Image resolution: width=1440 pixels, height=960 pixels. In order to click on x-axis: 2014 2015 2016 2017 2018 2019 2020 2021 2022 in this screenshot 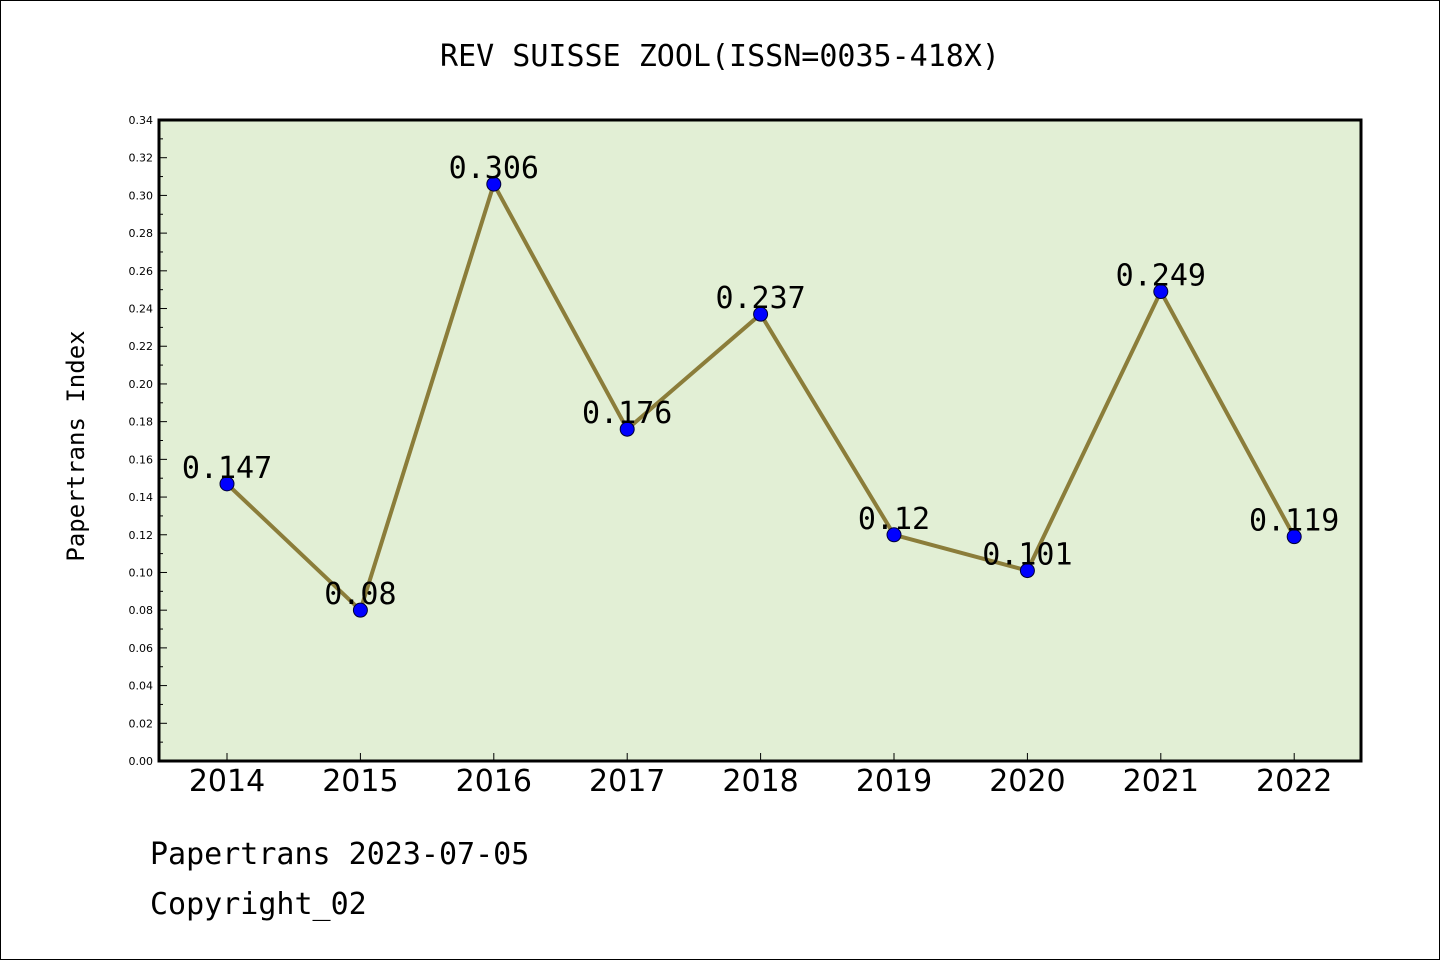, I will do `click(760, 776)`.